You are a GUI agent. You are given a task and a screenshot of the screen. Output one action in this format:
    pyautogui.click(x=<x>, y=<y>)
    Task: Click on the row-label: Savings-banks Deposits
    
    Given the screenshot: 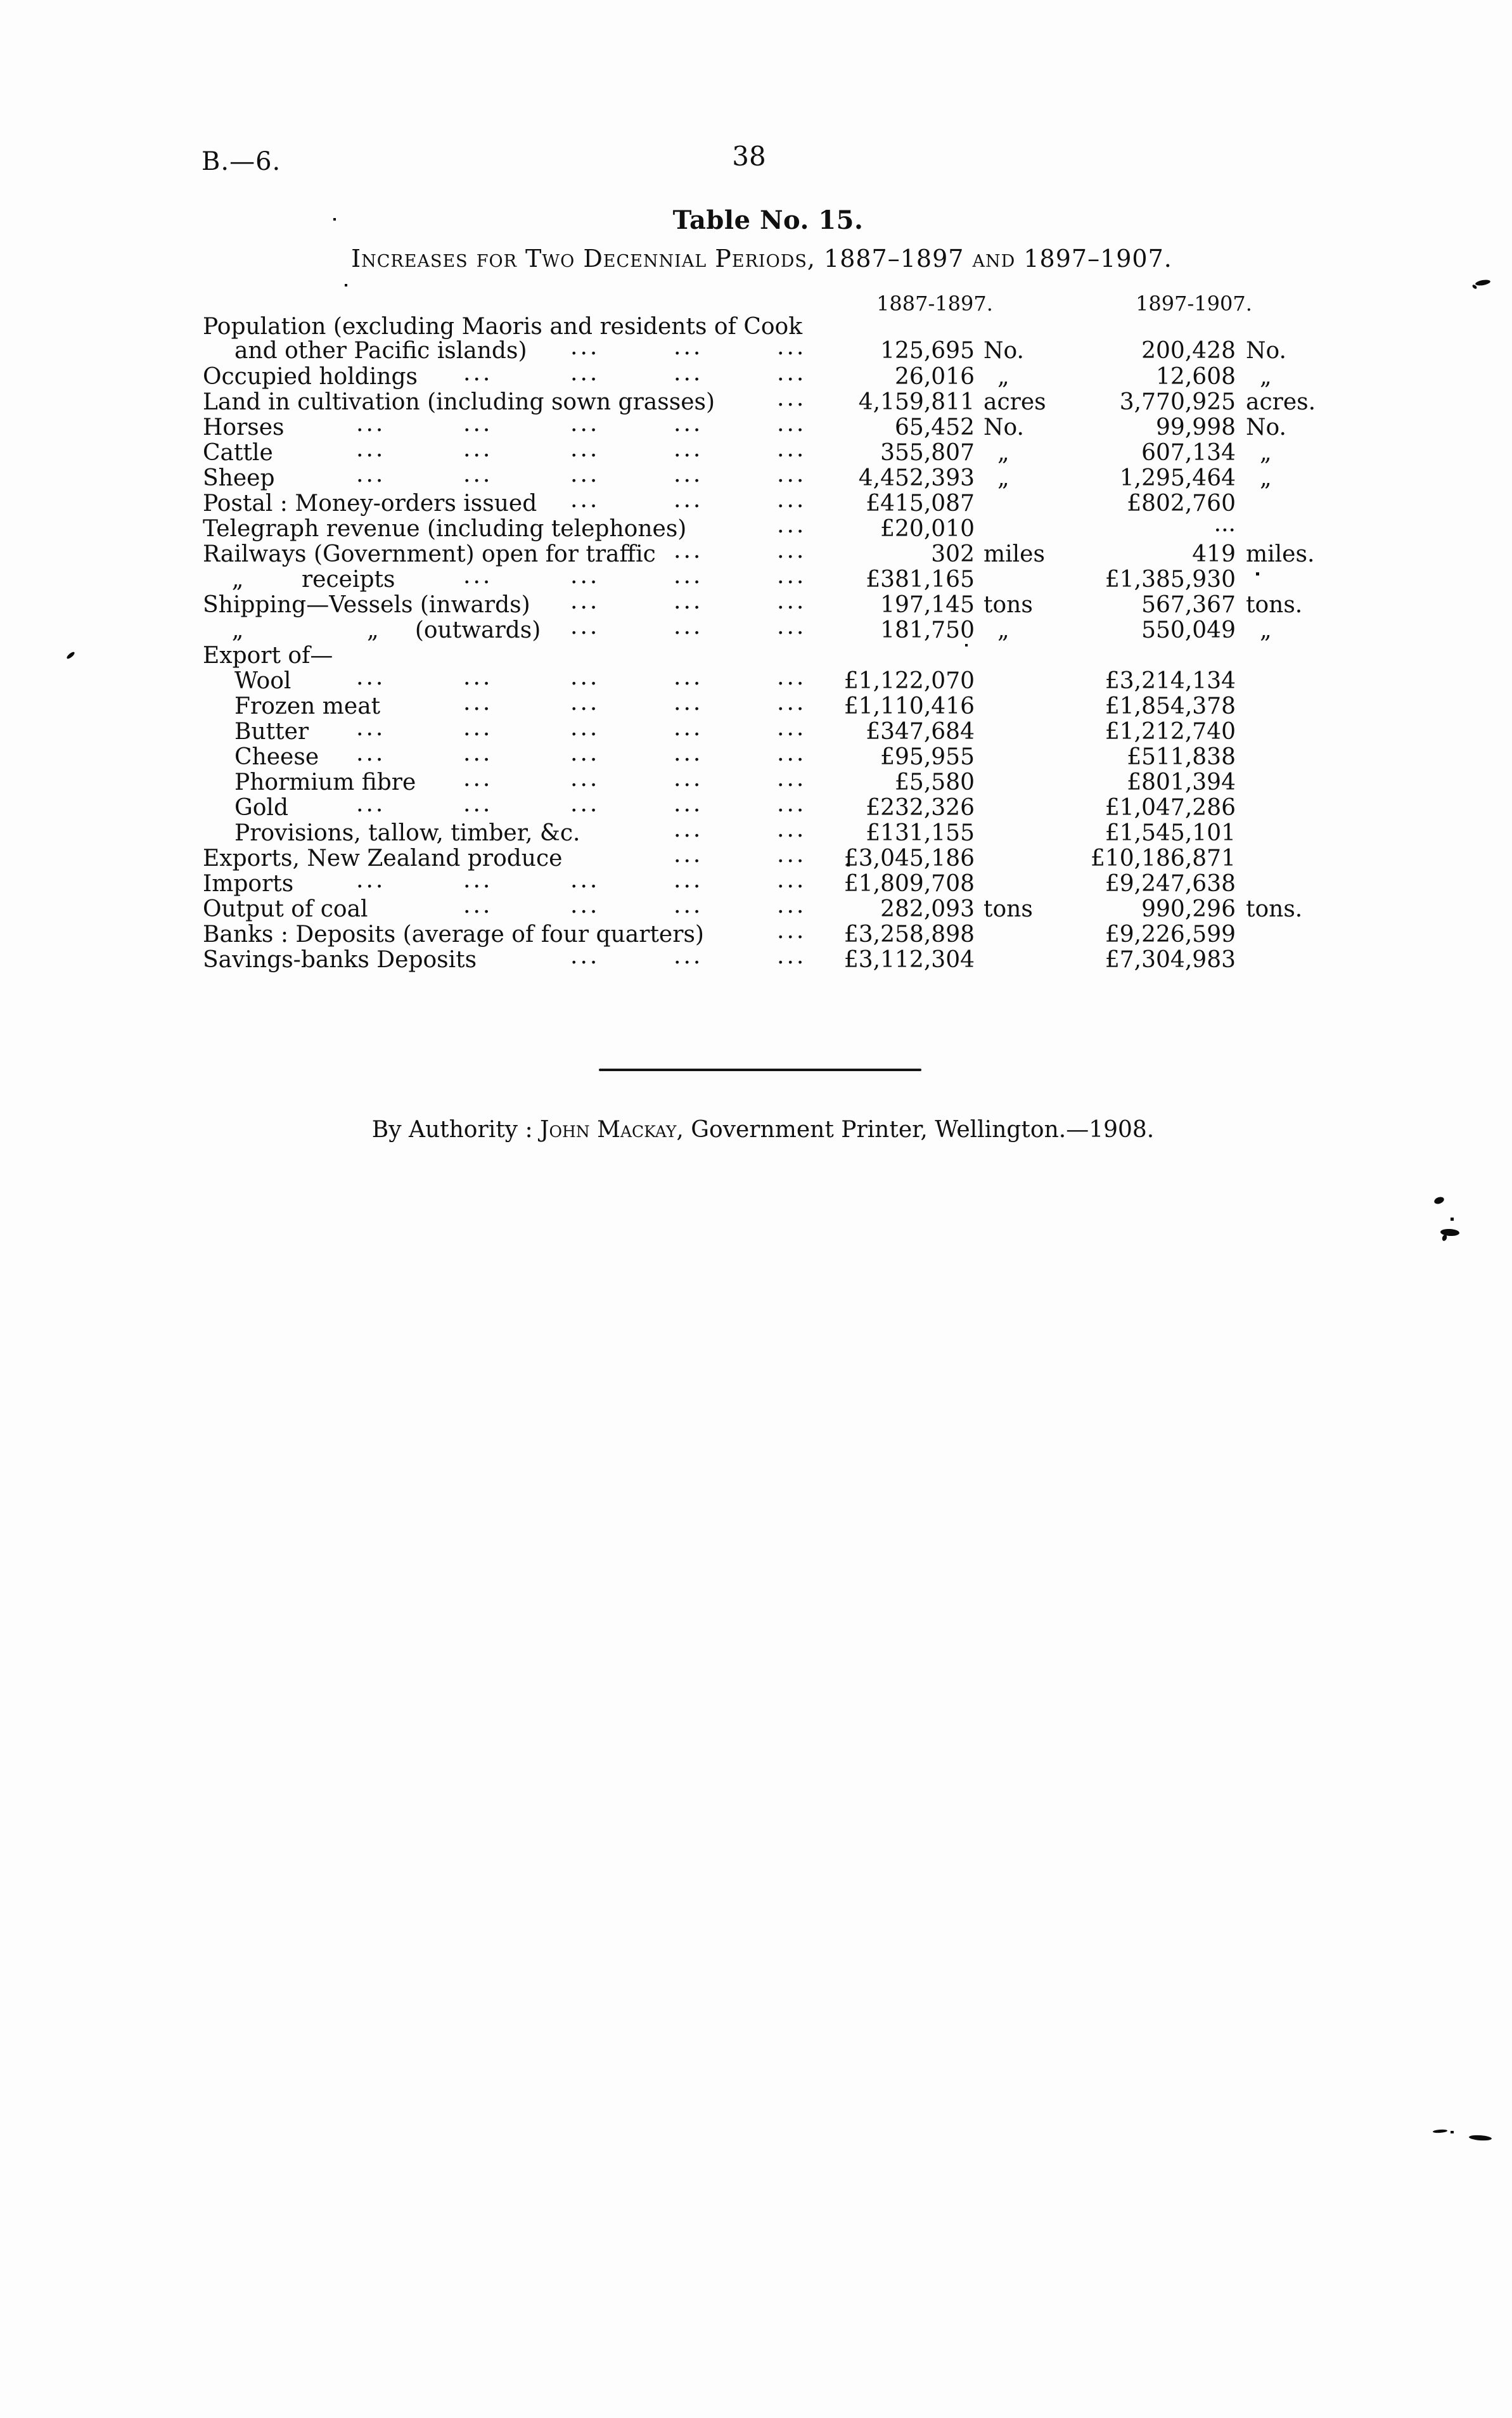 What is the action you would take?
    pyautogui.click(x=340, y=960)
    